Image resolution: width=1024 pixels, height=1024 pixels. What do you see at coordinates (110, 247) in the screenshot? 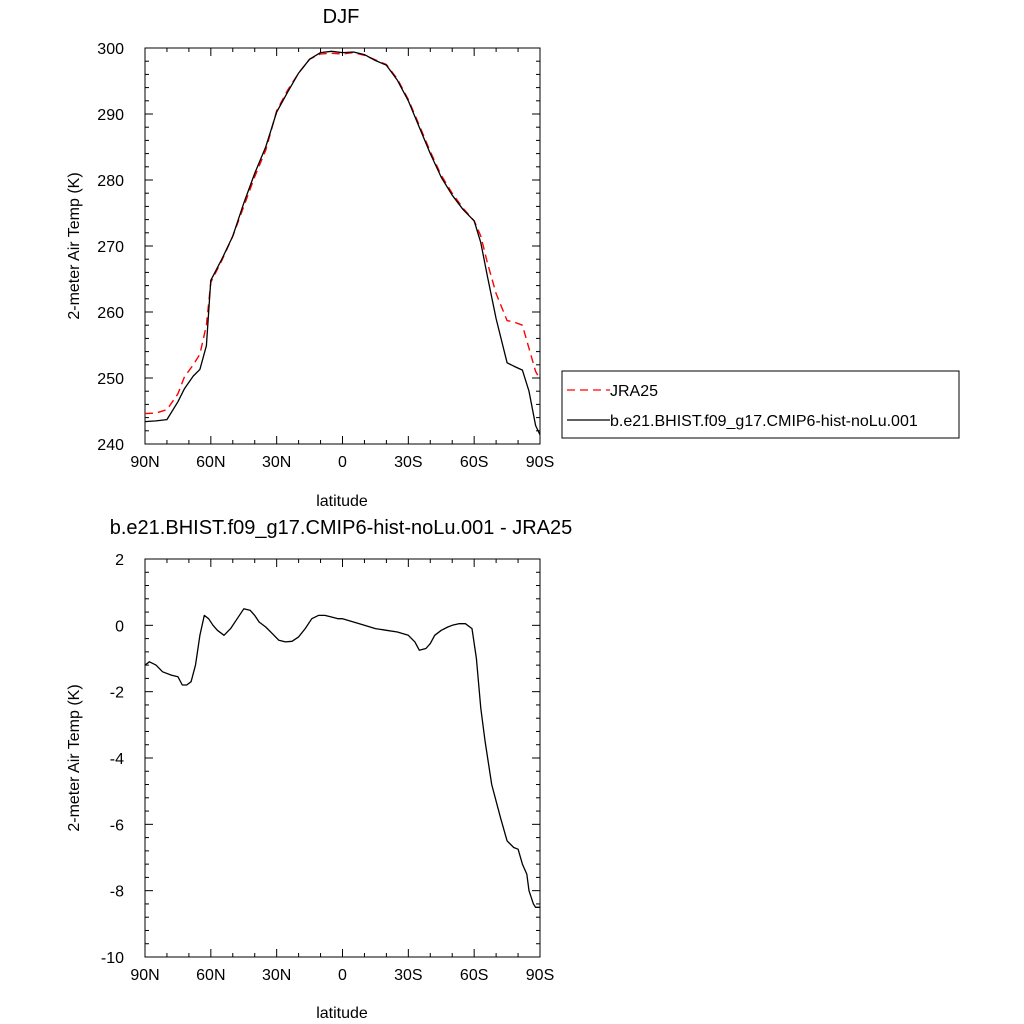
I see `y-tick-label: 270` at bounding box center [110, 247].